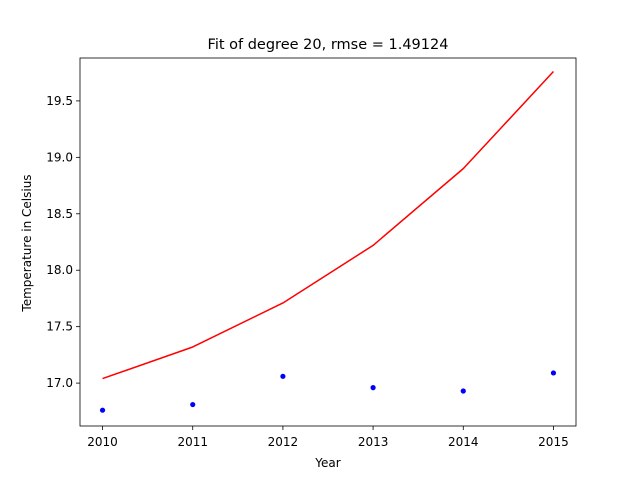 The height and width of the screenshot is (480, 640). Describe the element at coordinates (328, 45) in the screenshot. I see `chart-title: Fit of degree 20, rmse = 1.49124` at that location.